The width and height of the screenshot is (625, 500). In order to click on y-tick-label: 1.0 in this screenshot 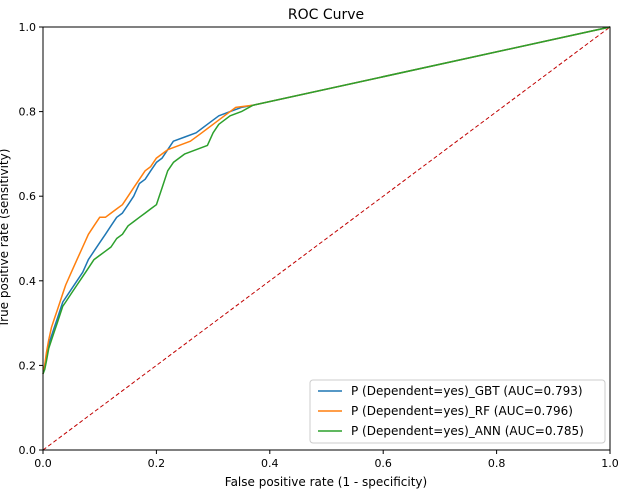, I will do `click(28, 27)`.